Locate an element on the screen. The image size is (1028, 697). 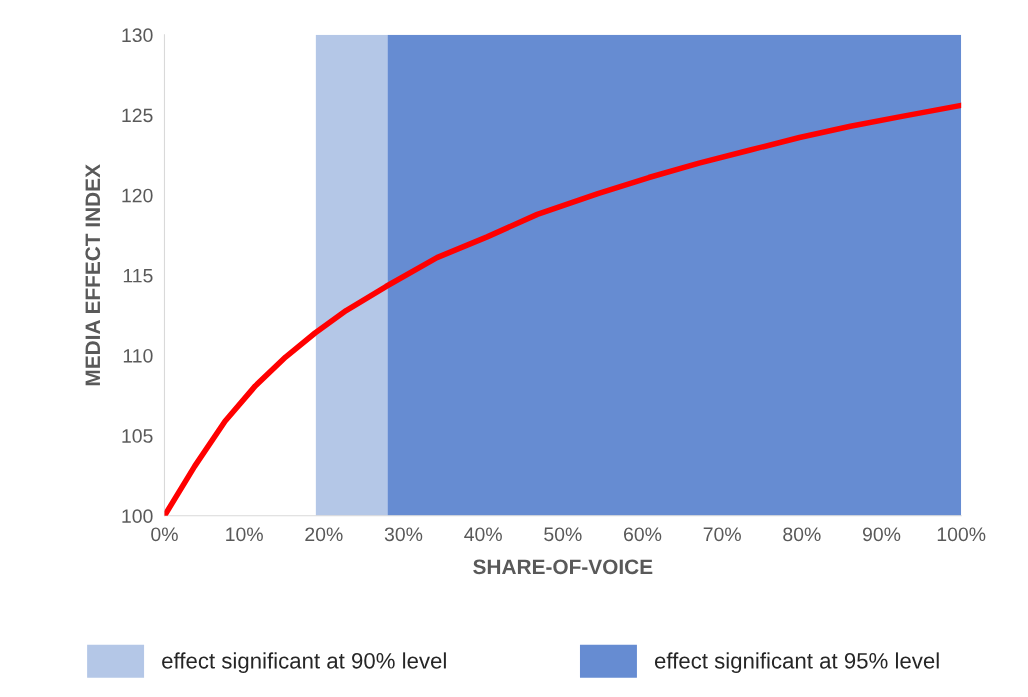
x-tick-label: 60% is located at coordinates (643, 534).